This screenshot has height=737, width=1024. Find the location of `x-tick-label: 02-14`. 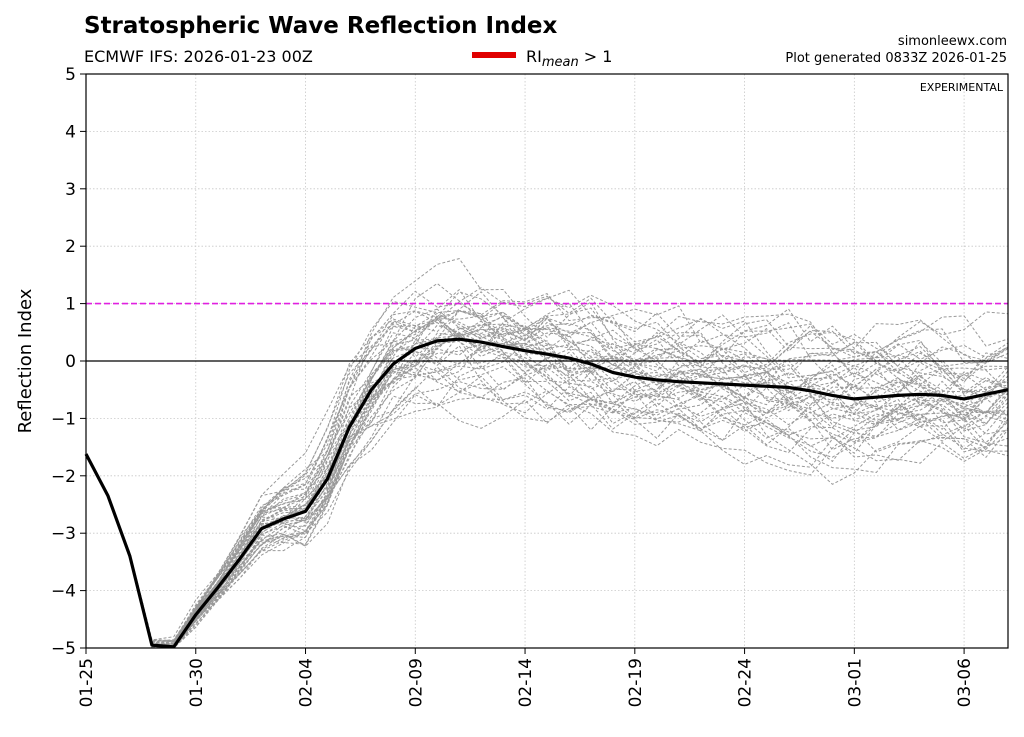

x-tick-label: 02-14 is located at coordinates (526, 682).